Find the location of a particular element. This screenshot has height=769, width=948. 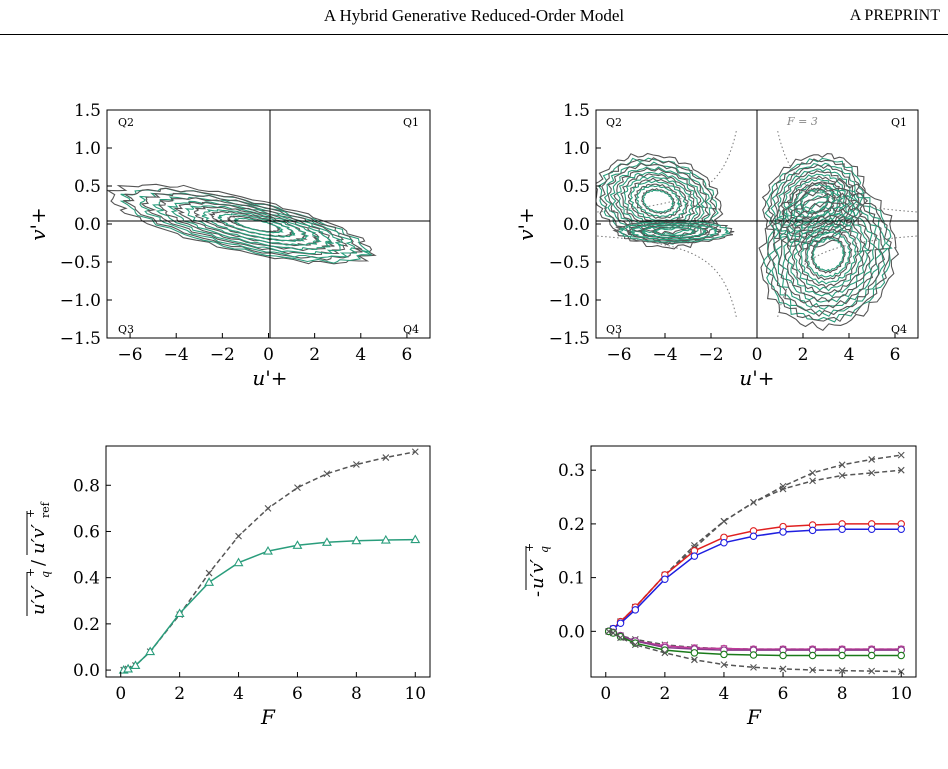

xlabel-a: u'+ is located at coordinates (269, 378).